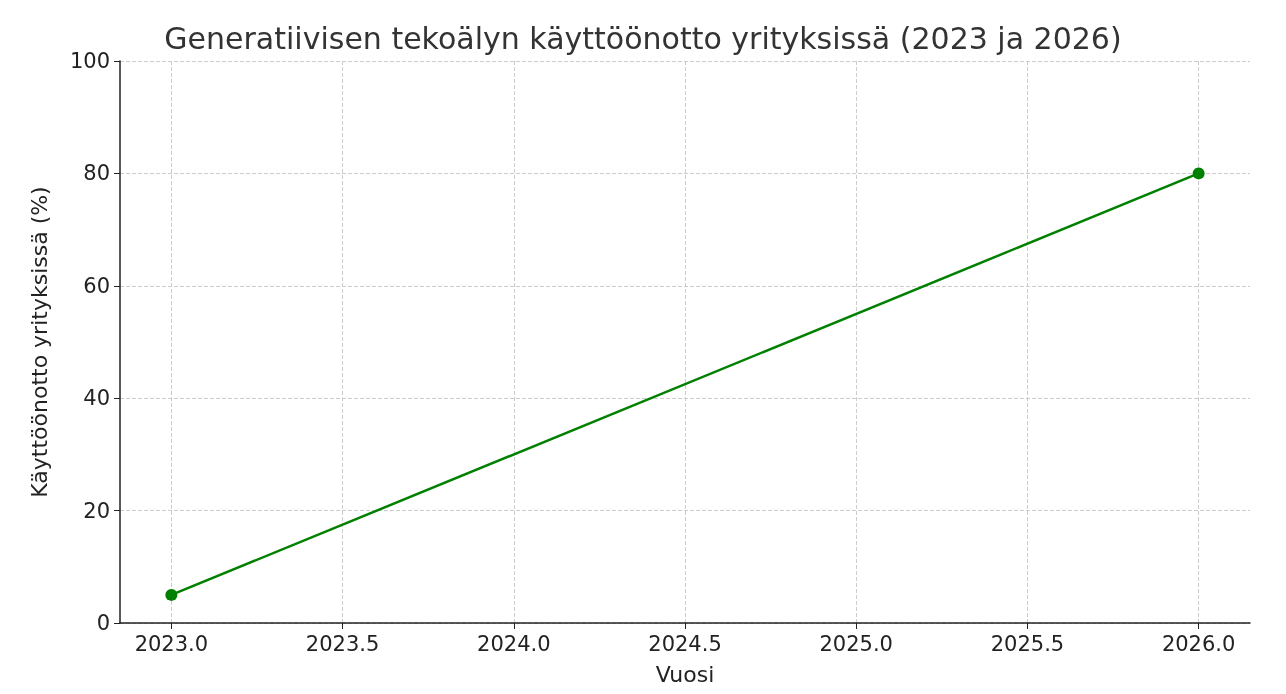 The image size is (1286, 694). I want to click on y-axis-title: Käyttöönotto yrityksissä (%), so click(39, 342).